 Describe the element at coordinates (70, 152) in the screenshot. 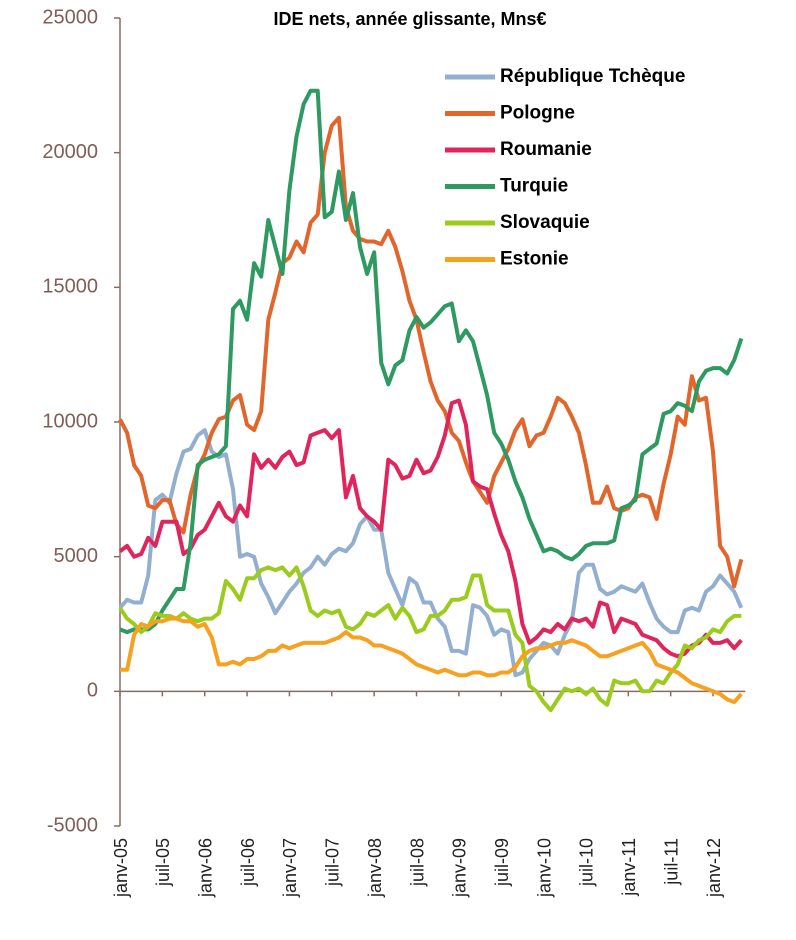

I see `y-tick-label: 20000` at that location.